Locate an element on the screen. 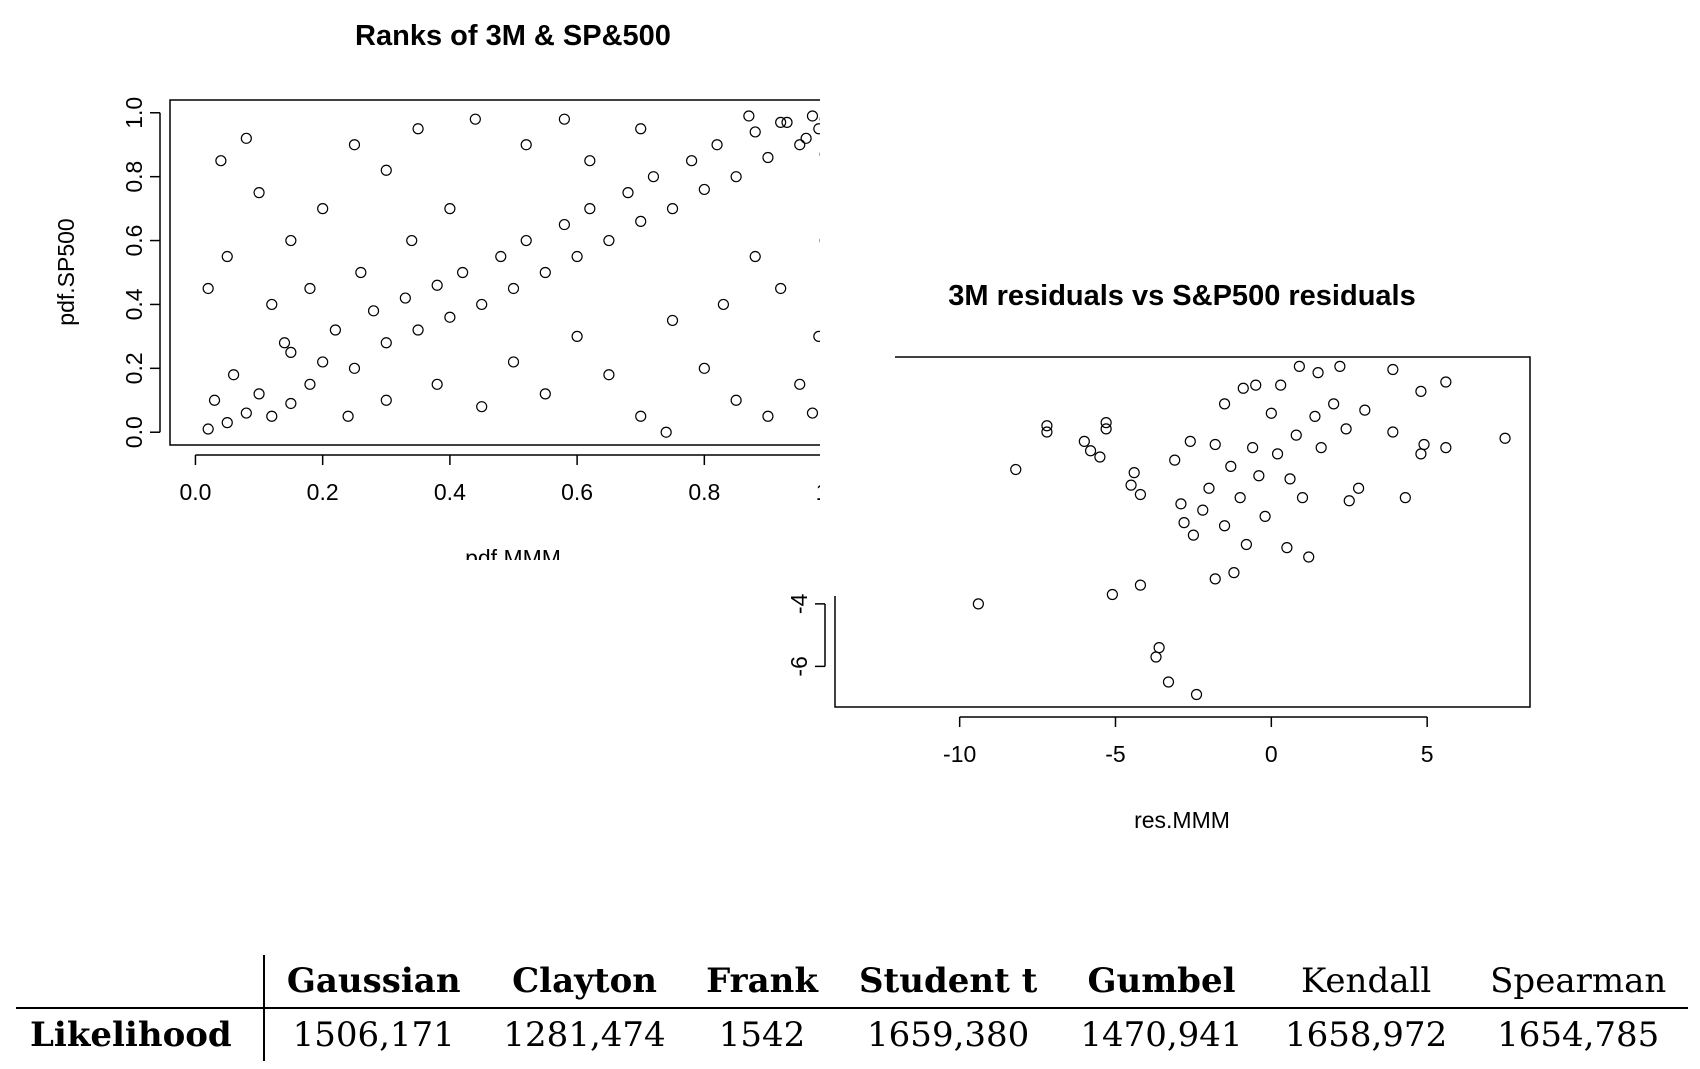 The width and height of the screenshot is (1700, 1069). x-tick-label: 0.6 is located at coordinates (577, 492).